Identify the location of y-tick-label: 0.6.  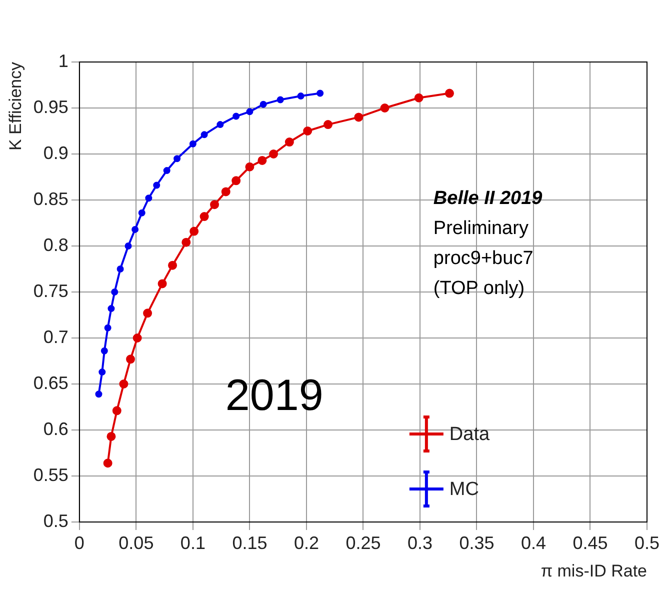
(55, 428).